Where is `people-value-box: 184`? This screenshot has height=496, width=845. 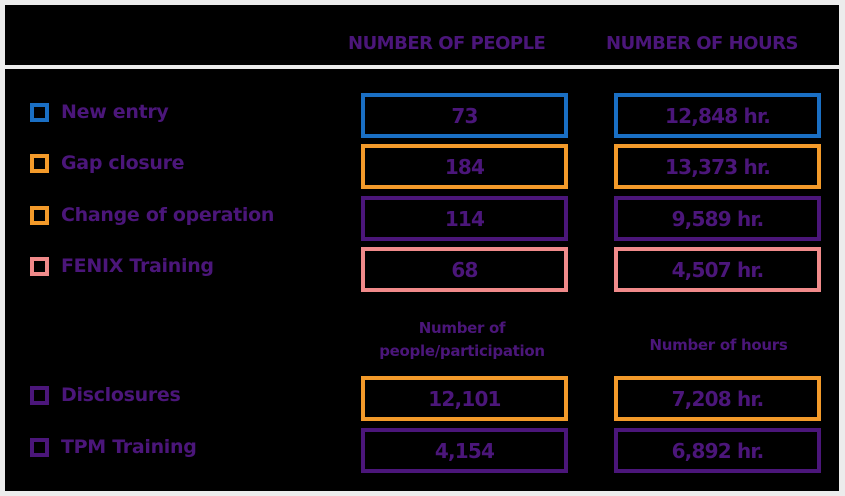 people-value-box: 184 is located at coordinates (464, 166).